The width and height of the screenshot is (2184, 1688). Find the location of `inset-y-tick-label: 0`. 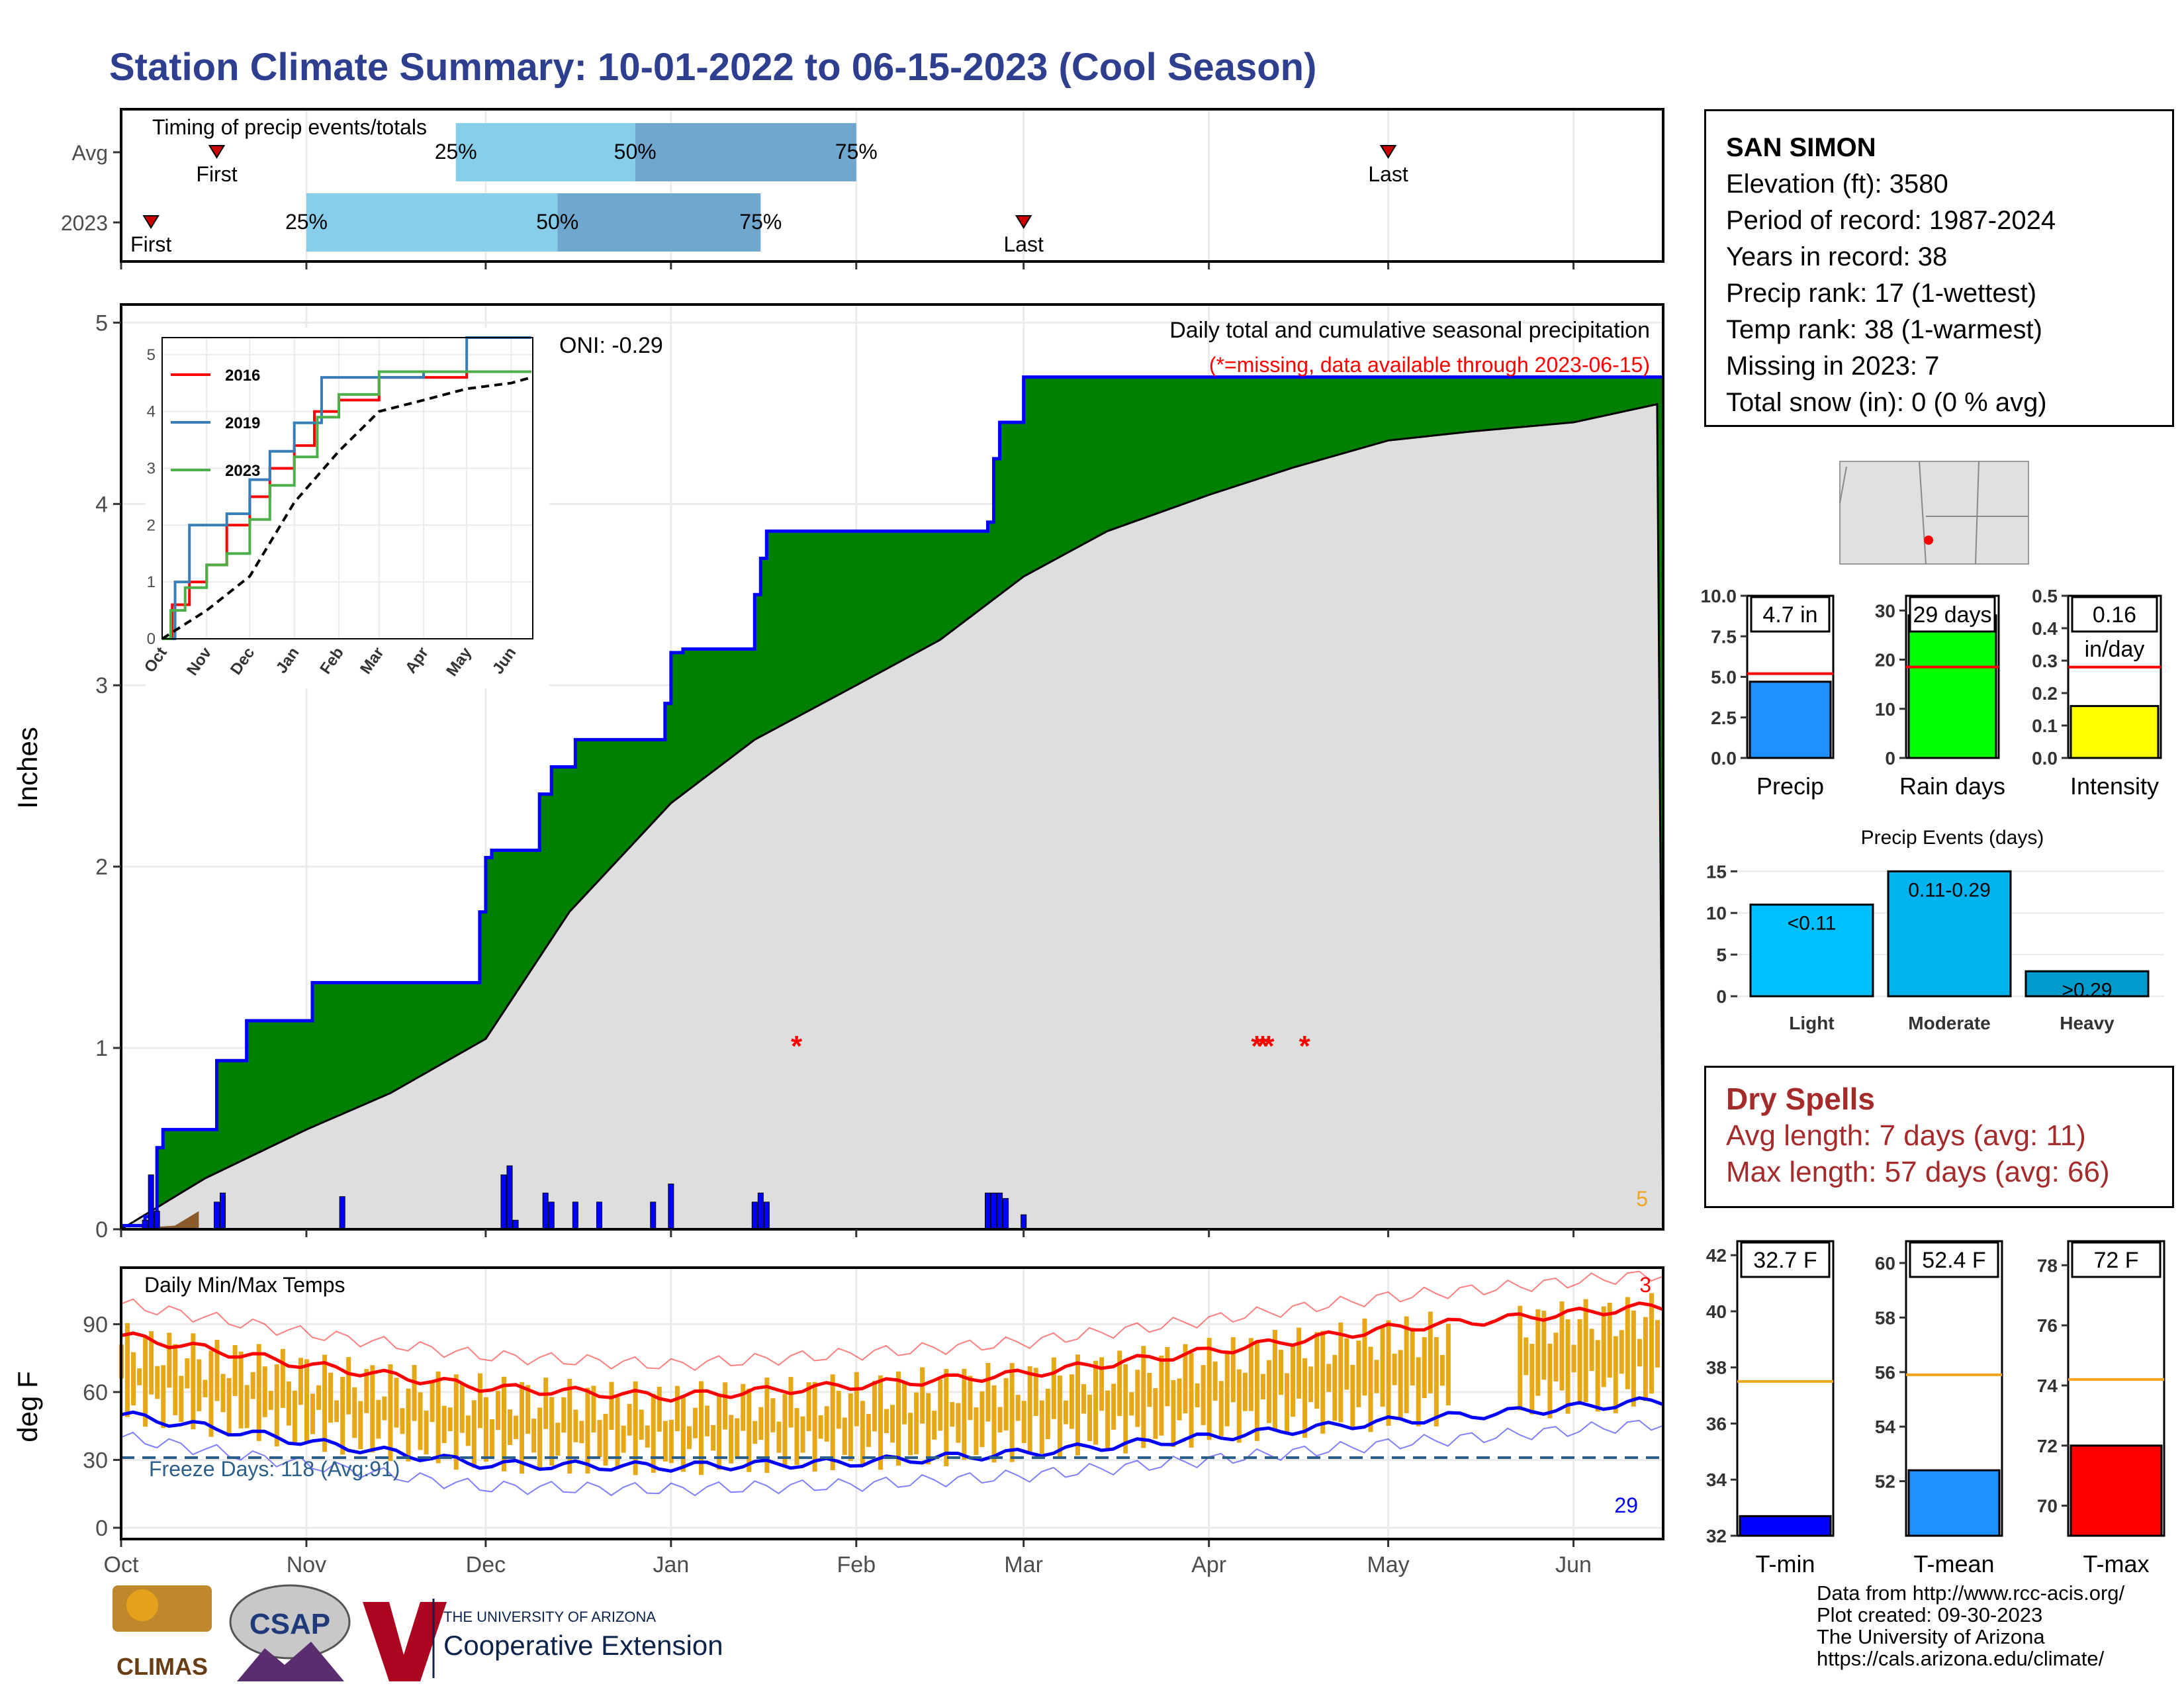

inset-y-tick-label: 0 is located at coordinates (151, 639).